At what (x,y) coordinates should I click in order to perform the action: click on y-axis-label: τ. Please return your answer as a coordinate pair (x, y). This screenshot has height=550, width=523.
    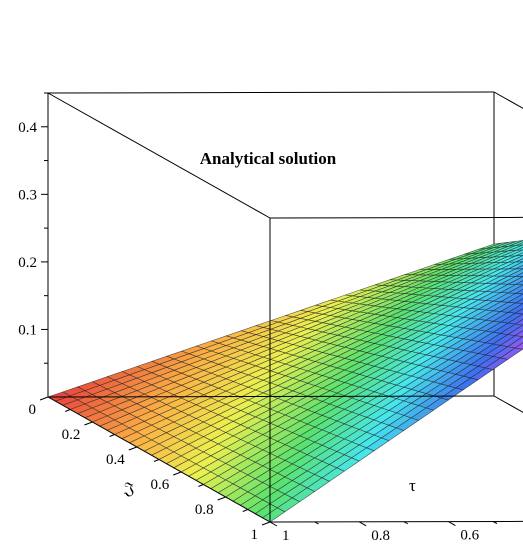
    Looking at the image, I should click on (412, 485).